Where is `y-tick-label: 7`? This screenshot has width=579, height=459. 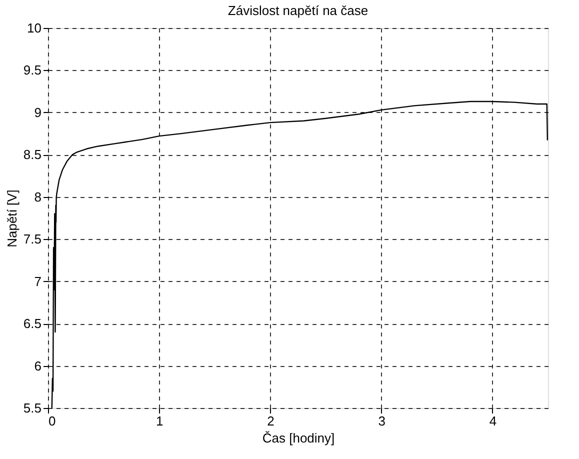
y-tick-label: 7 is located at coordinates (38, 281).